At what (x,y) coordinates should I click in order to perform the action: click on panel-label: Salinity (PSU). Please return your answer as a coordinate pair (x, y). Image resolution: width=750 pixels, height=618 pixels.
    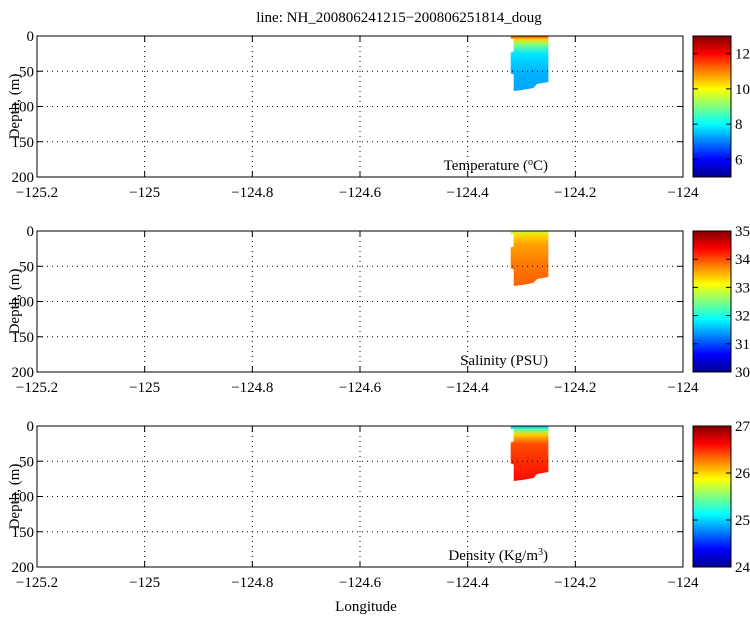
    Looking at the image, I should click on (504, 361).